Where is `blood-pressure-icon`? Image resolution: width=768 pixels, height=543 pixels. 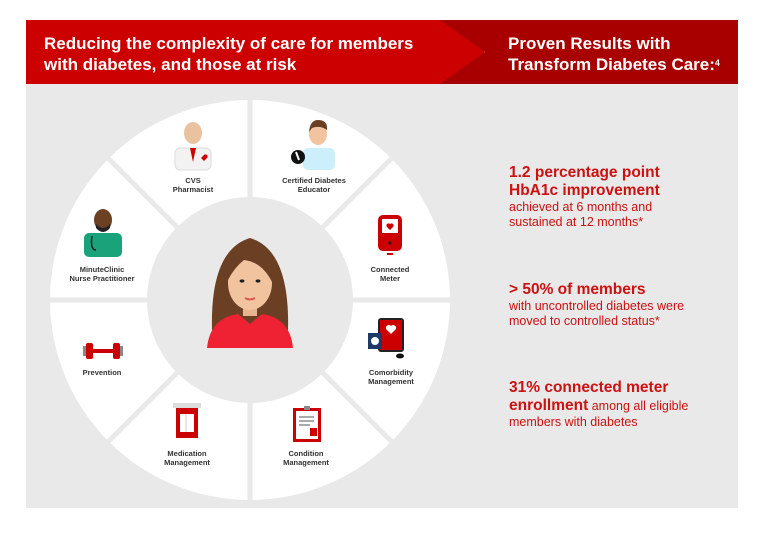
blood-pressure-icon is located at coordinates (386, 338).